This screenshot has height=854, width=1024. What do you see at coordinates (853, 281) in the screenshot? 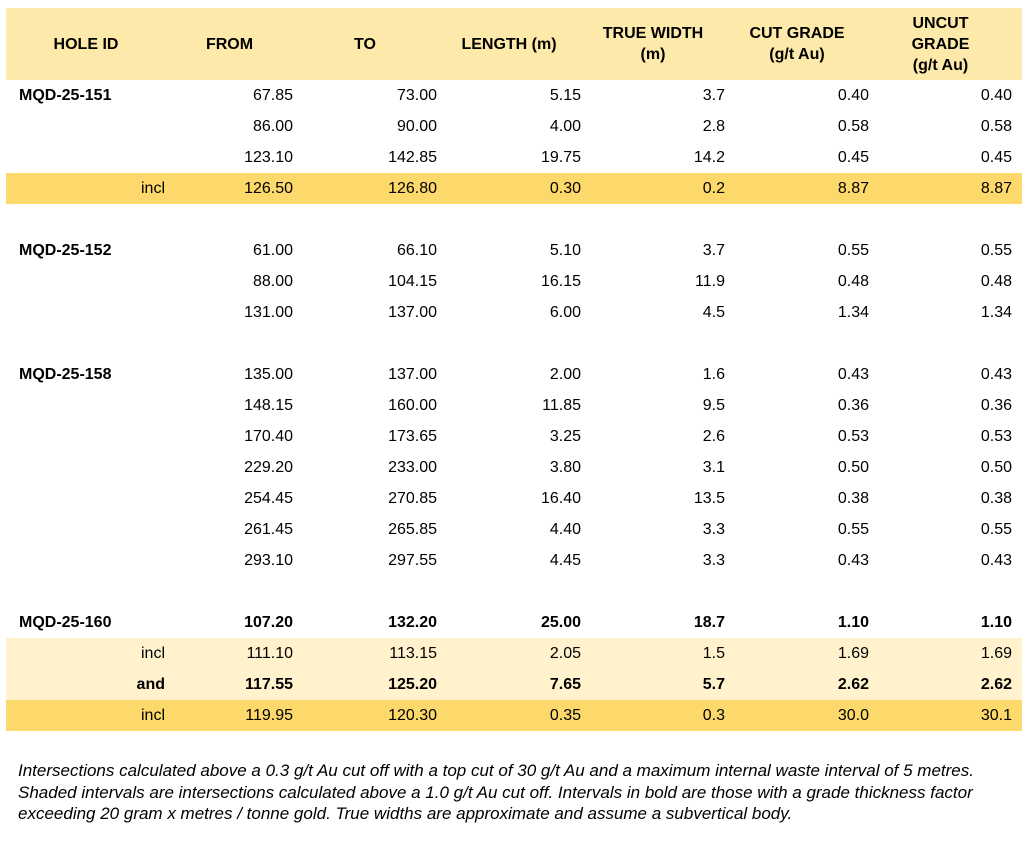
I see `cut-cell: 0.48` at bounding box center [853, 281].